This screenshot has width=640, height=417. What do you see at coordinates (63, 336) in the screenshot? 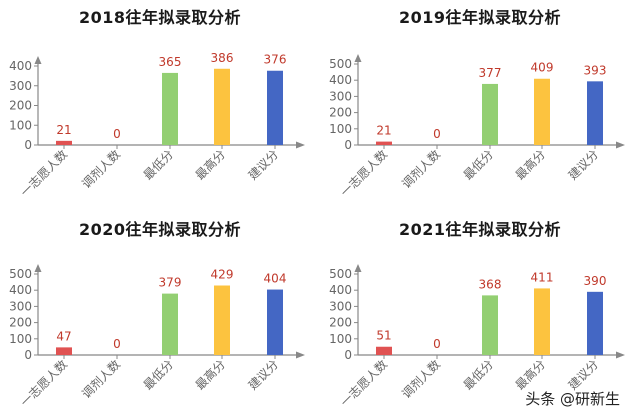
I see `data-label: 47` at bounding box center [63, 336].